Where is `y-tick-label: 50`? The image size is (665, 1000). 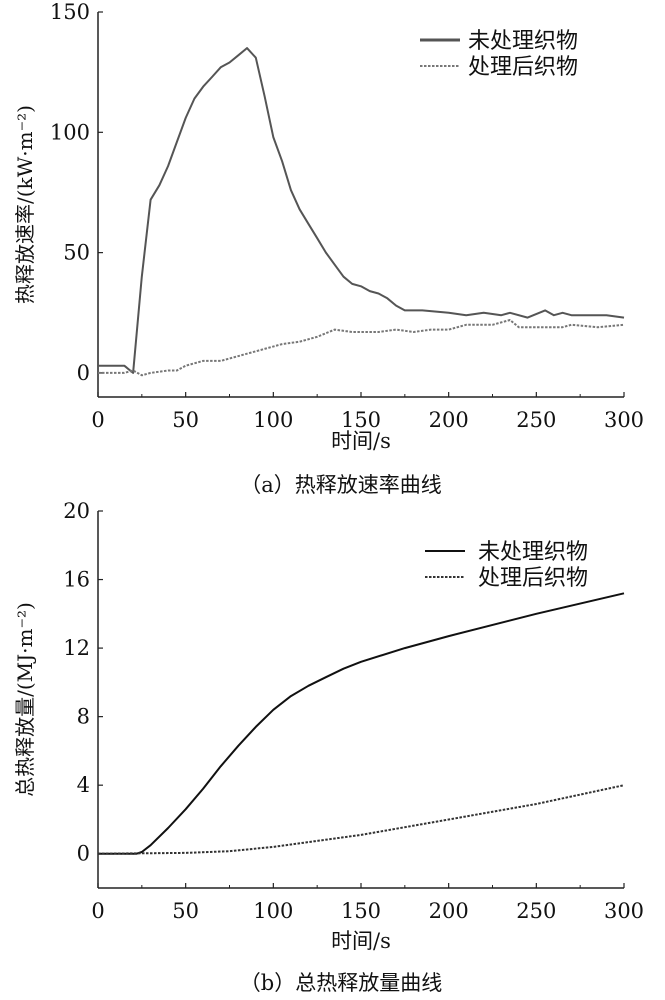
y-tick-label: 50 is located at coordinates (76, 253).